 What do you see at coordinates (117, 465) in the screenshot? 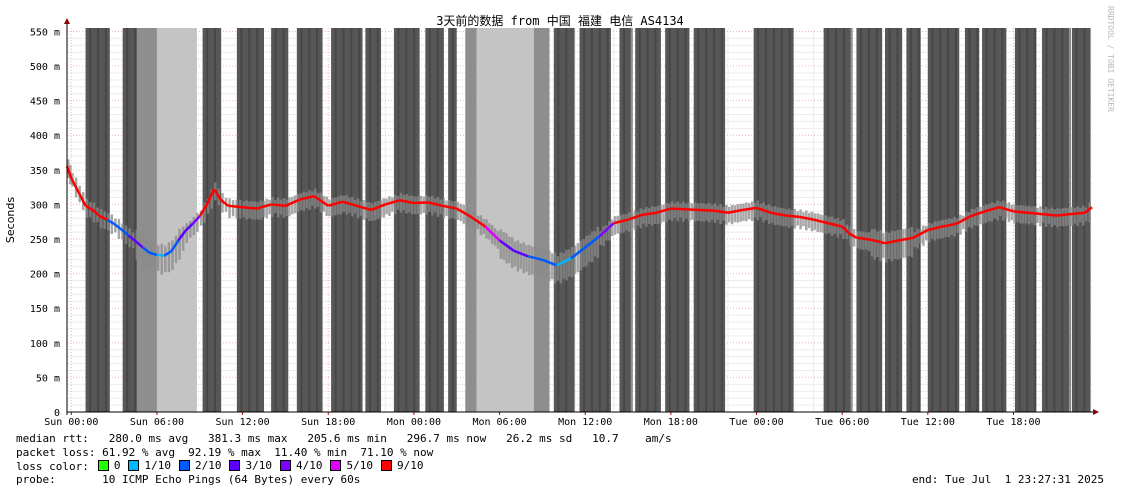
I see `legend-label: 0` at bounding box center [117, 465].